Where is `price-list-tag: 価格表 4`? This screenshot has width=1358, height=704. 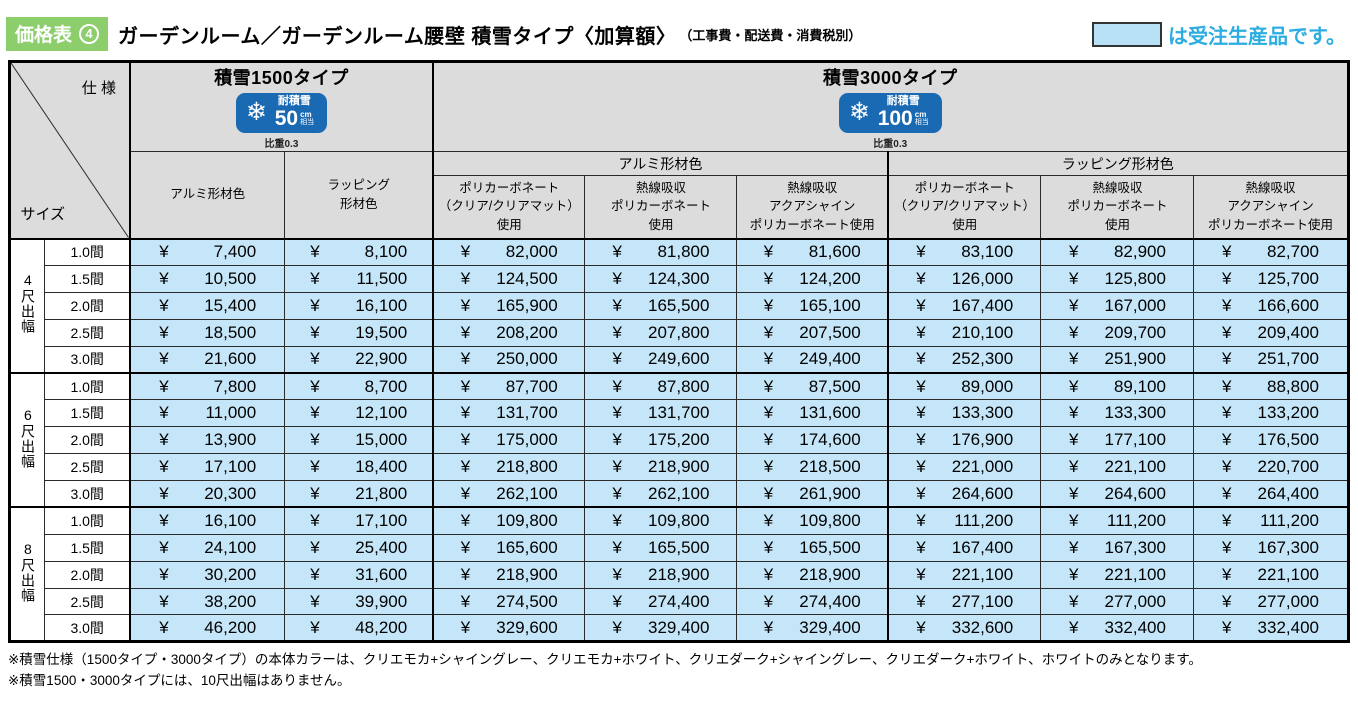
price-list-tag: 価格表 4 is located at coordinates (57, 34).